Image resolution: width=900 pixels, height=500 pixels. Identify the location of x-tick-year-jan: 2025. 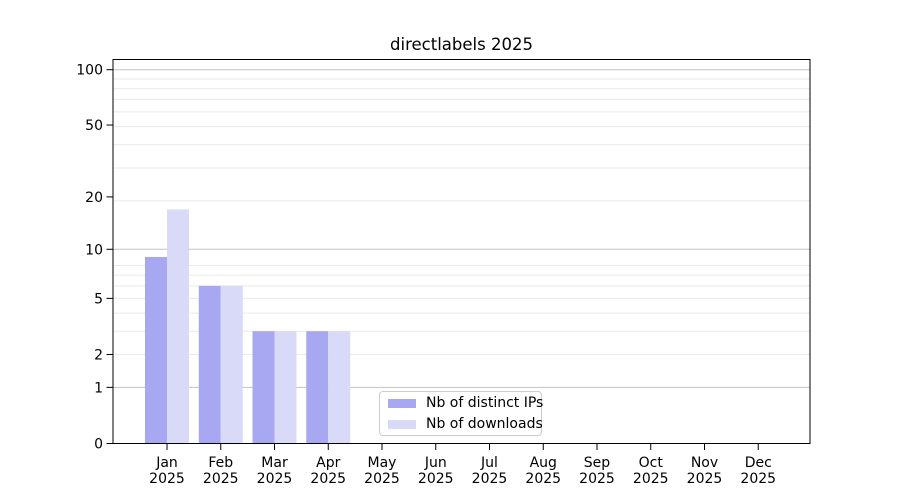
(167, 479).